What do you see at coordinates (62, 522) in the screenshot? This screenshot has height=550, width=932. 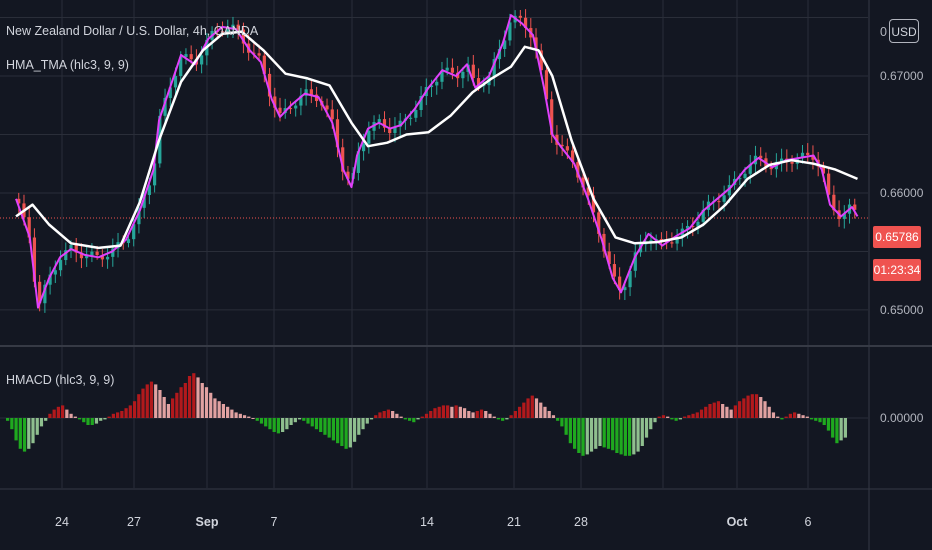 I see `time-tick-label: 24` at bounding box center [62, 522].